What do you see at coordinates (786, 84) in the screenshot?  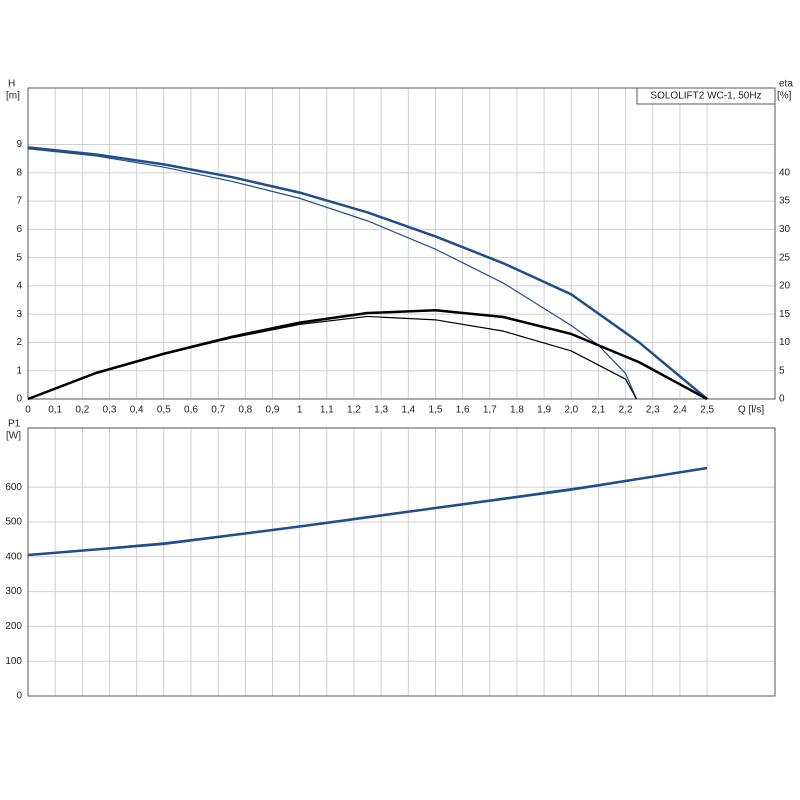 I see `y2-axis-label: eta` at bounding box center [786, 84].